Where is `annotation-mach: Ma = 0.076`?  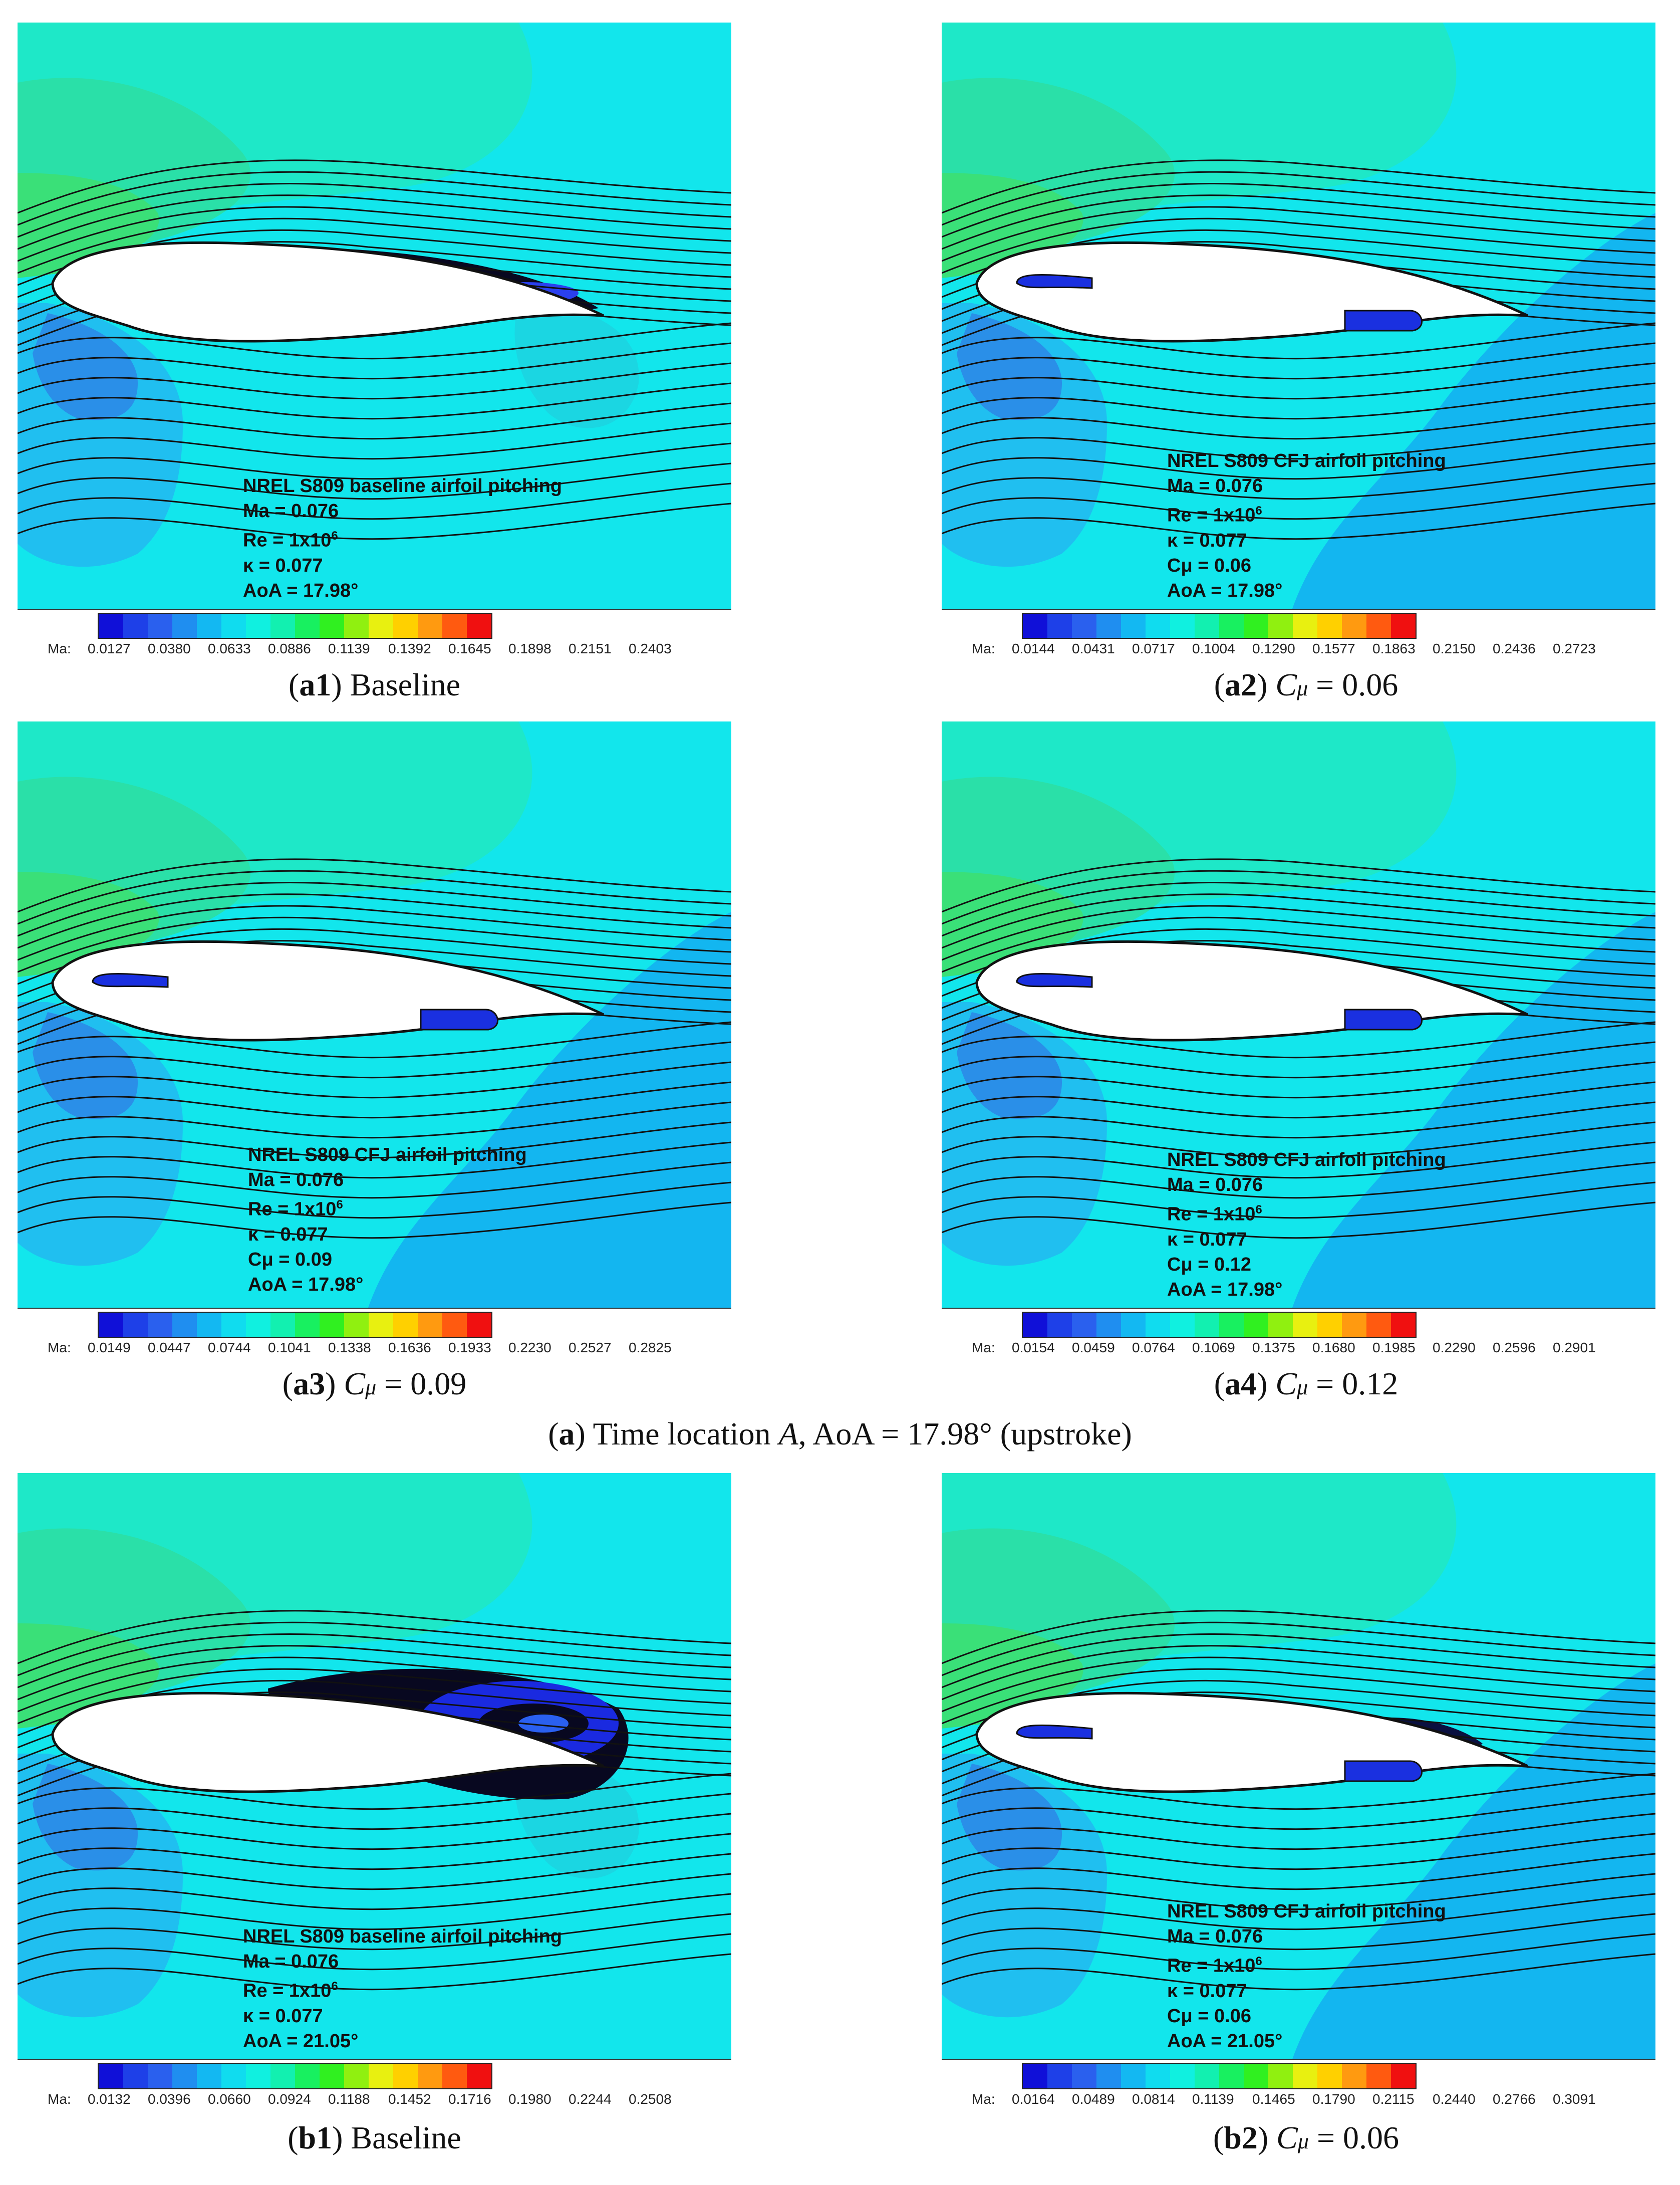
annotation-mach: Ma = 0.076 is located at coordinates (291, 1962).